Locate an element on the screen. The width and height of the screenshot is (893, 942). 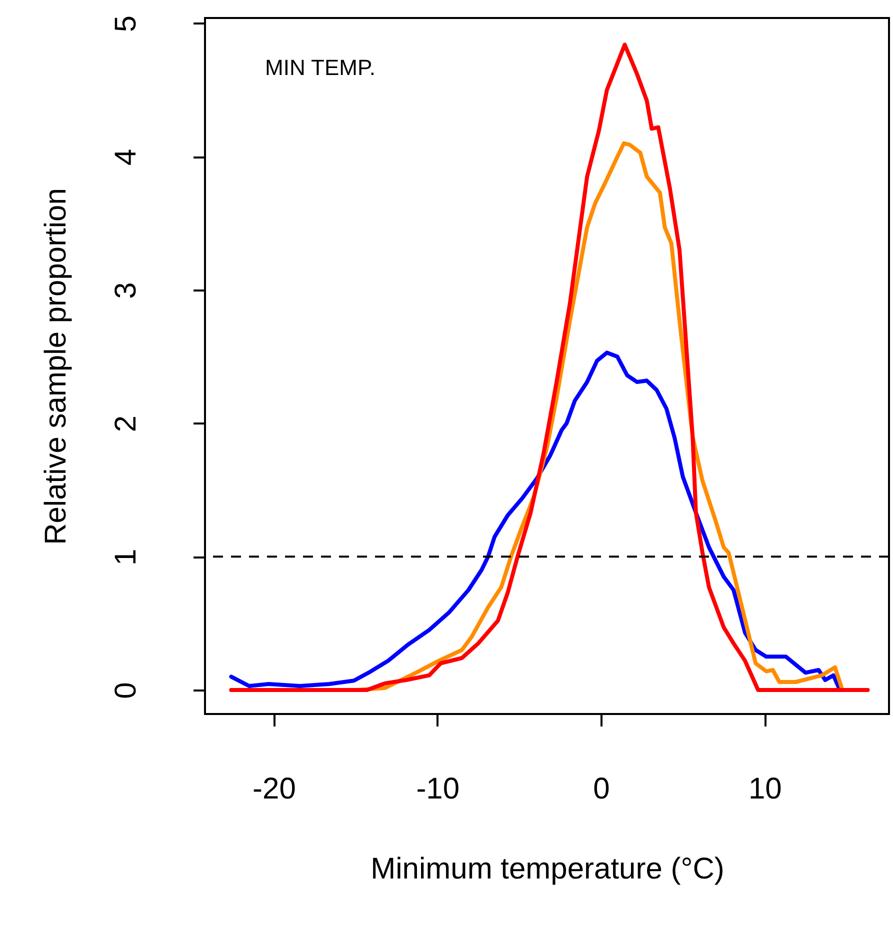
x-tick-label: 0 is located at coordinates (601, 789).